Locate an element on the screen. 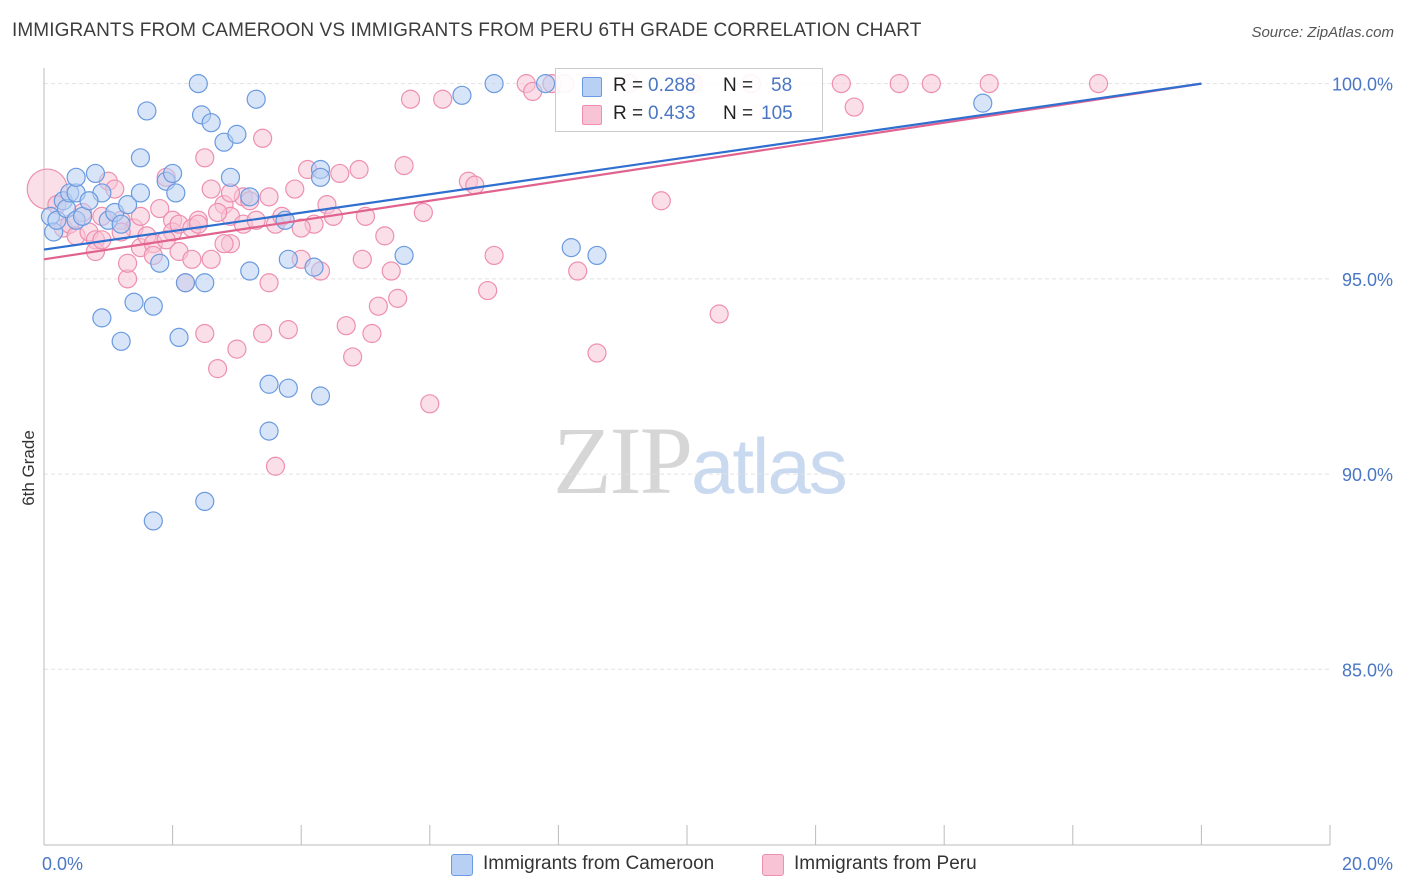  stats-row-cameroon: R = 0.288 N = 58 is located at coordinates (689, 86).